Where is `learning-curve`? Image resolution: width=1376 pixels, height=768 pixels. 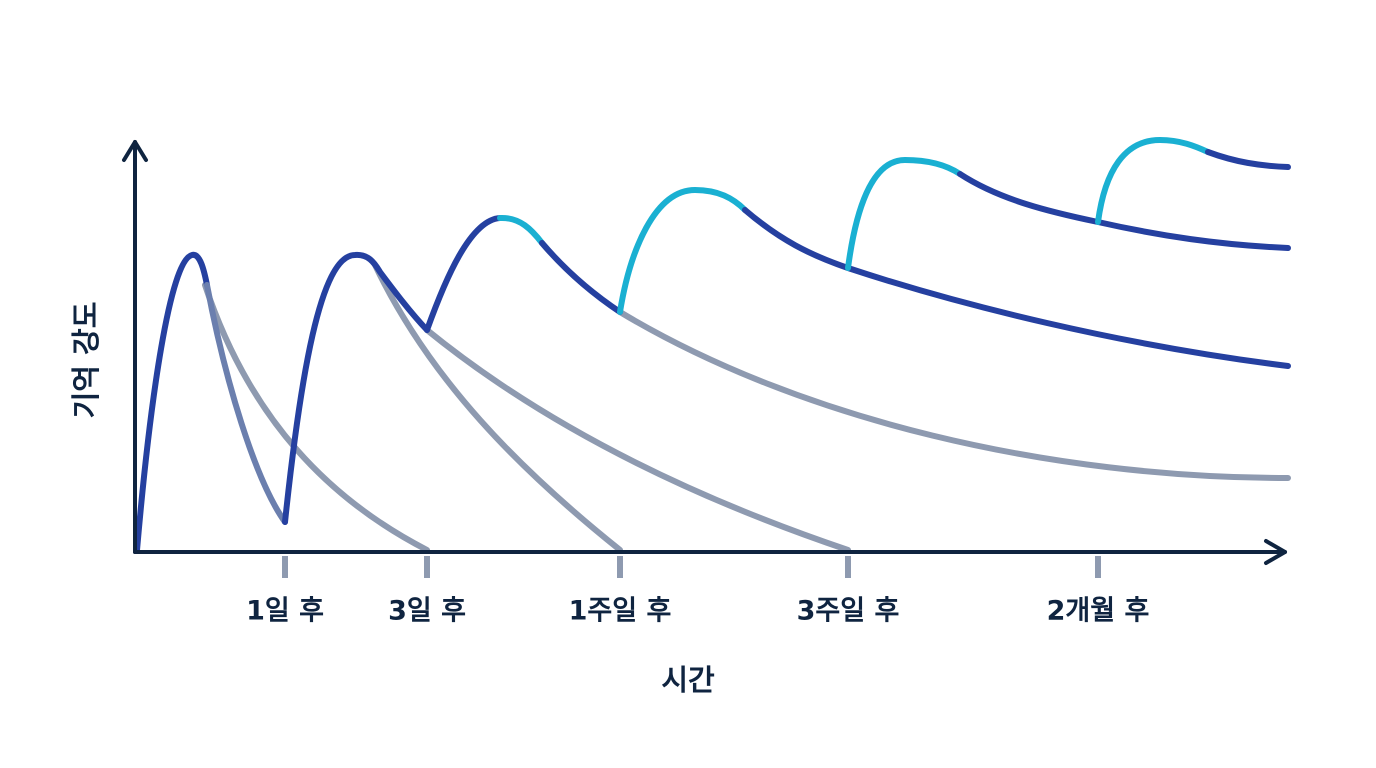
learning-curve is located at coordinates (172, 402).